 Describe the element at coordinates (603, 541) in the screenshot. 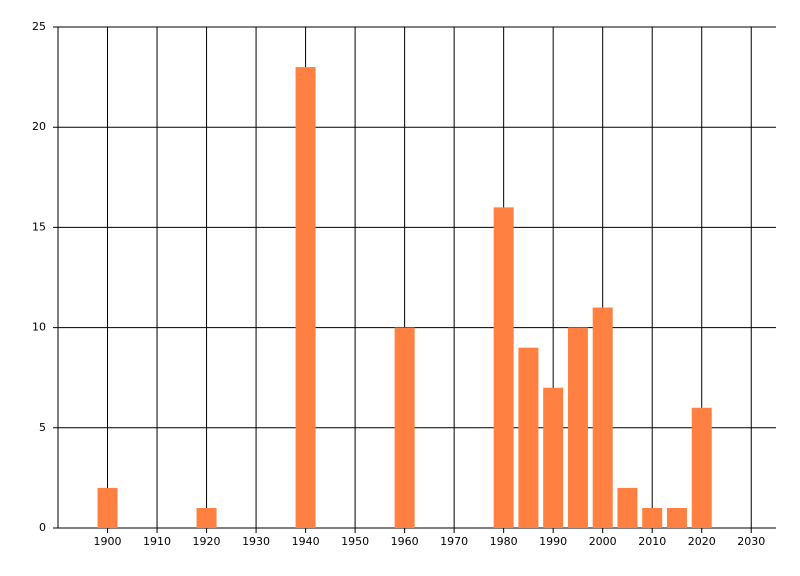

I see `x-tick-label: 2000` at that location.